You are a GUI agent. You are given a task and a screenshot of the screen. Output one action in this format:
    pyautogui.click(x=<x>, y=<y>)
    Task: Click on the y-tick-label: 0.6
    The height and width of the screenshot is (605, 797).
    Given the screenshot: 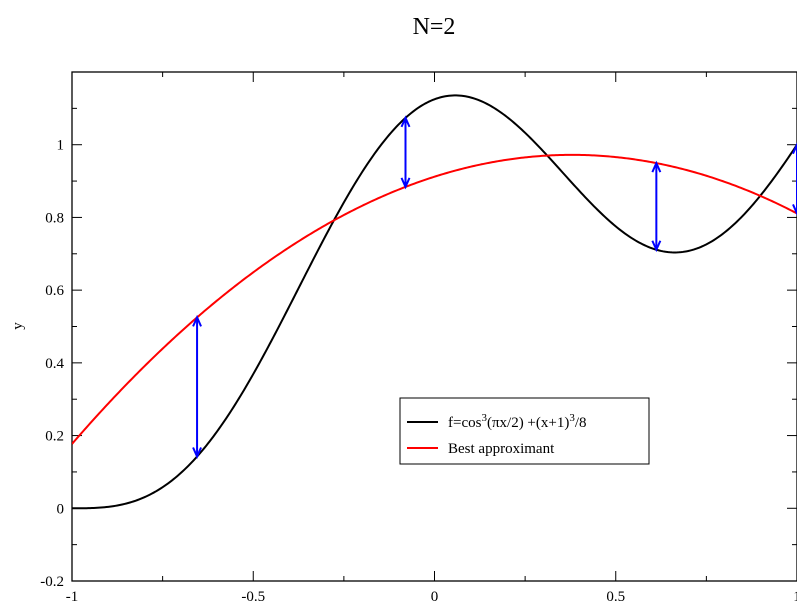 What is the action you would take?
    pyautogui.click(x=54, y=291)
    